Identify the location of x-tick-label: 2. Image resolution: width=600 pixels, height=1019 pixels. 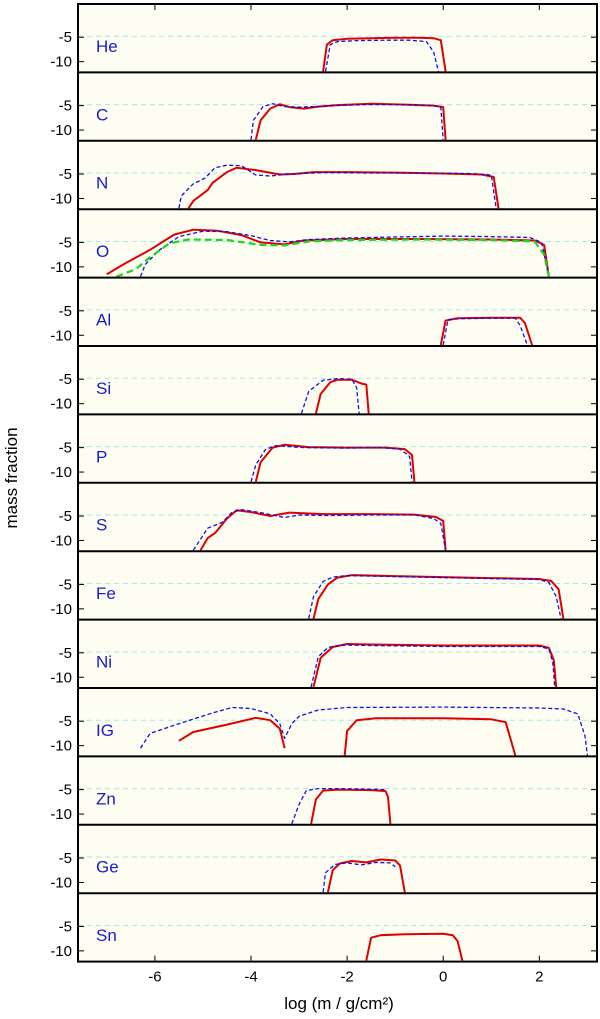
(539, 977).